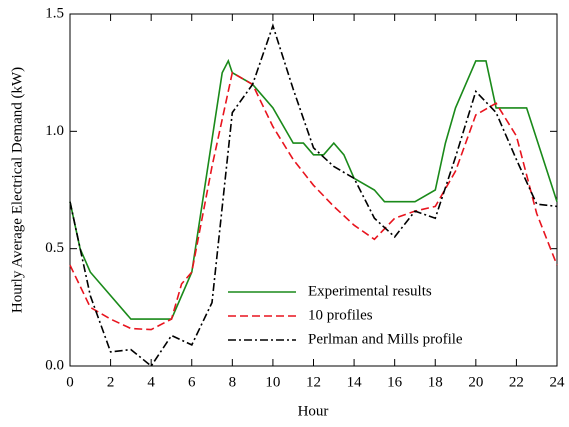  What do you see at coordinates (151, 382) in the screenshot?
I see `x-tick-label: 4` at bounding box center [151, 382].